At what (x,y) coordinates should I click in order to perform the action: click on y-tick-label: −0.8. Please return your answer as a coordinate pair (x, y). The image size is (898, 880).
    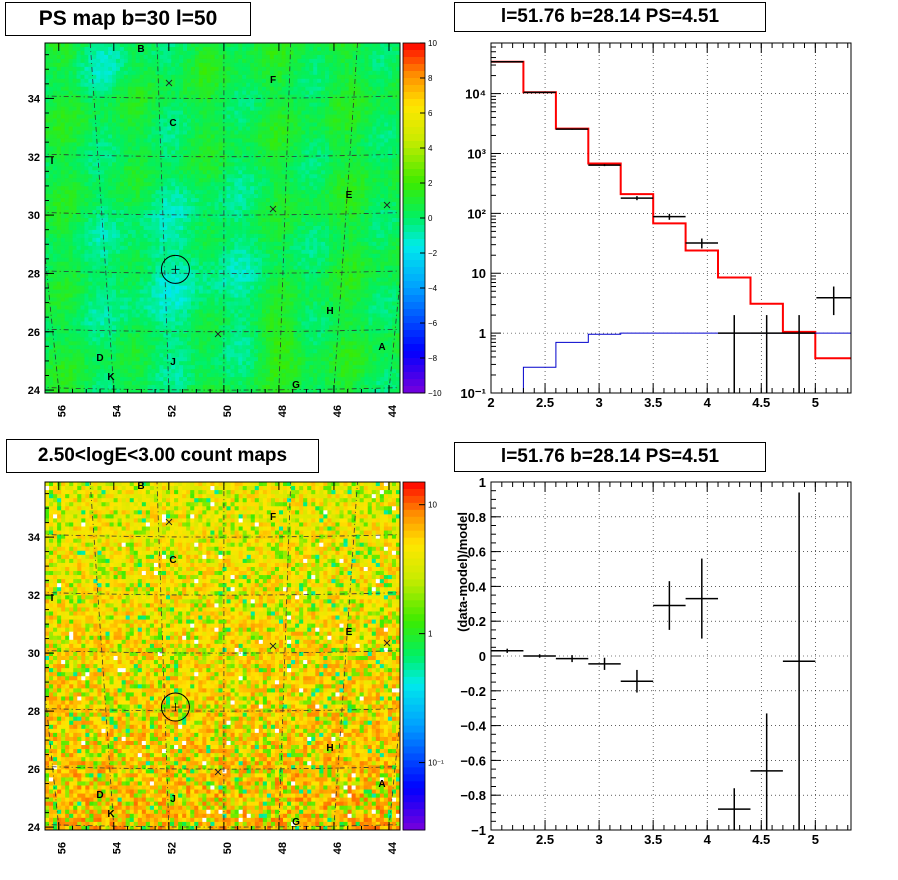
    Looking at the image, I should click on (473, 795).